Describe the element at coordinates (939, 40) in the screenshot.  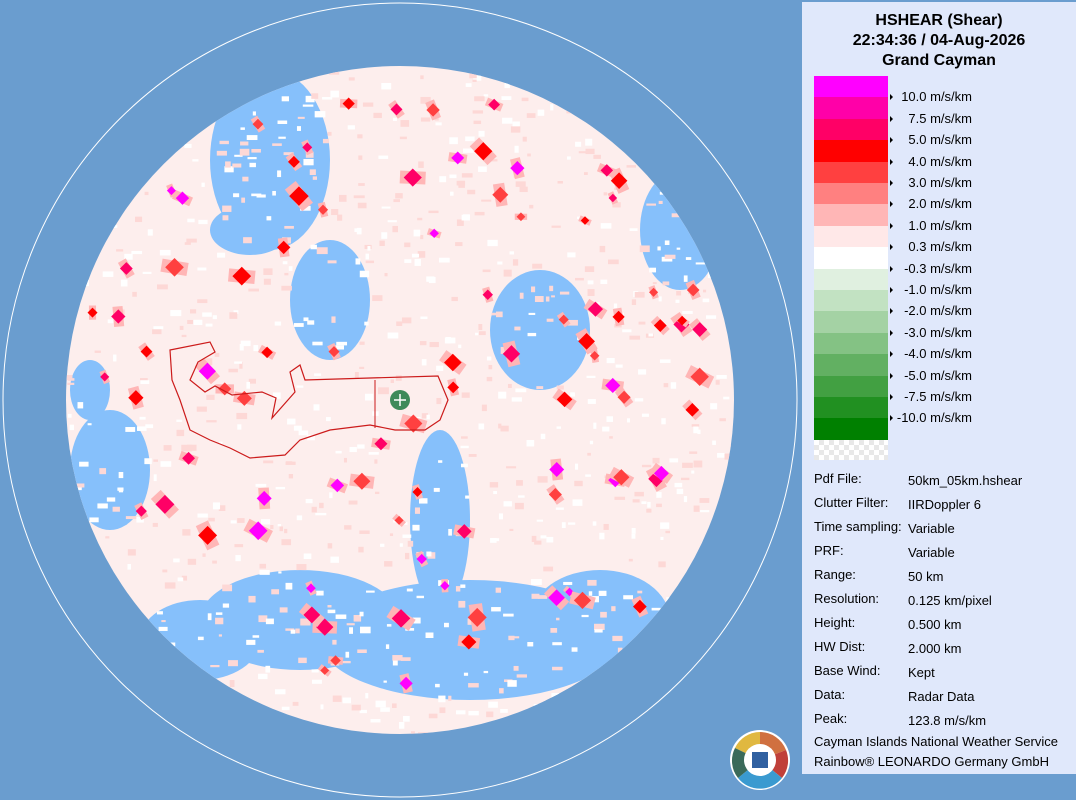
I see `datetime: 22:34:36 / 04-Aug-2026` at that location.